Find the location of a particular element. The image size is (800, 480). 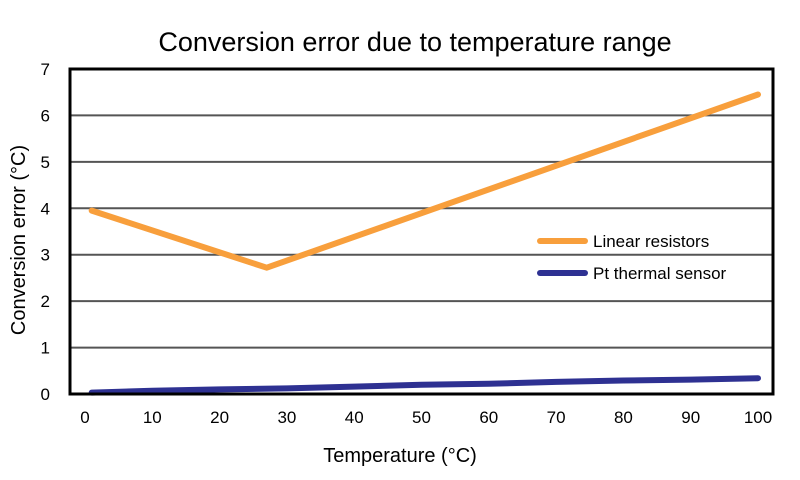

x-axis-label: Temperature (°C) is located at coordinates (400, 456).